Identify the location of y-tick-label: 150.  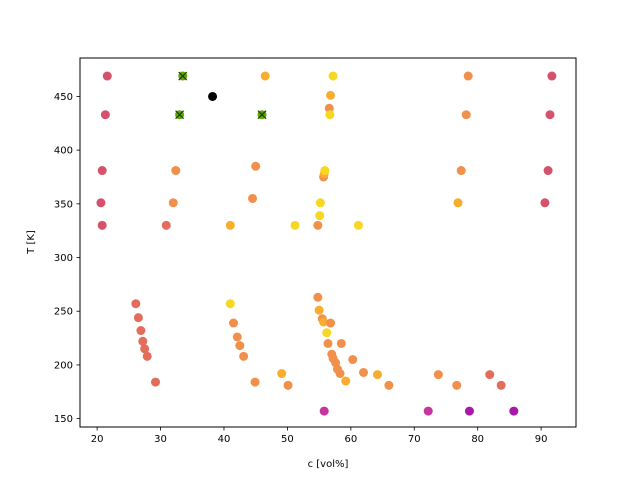
(63, 419).